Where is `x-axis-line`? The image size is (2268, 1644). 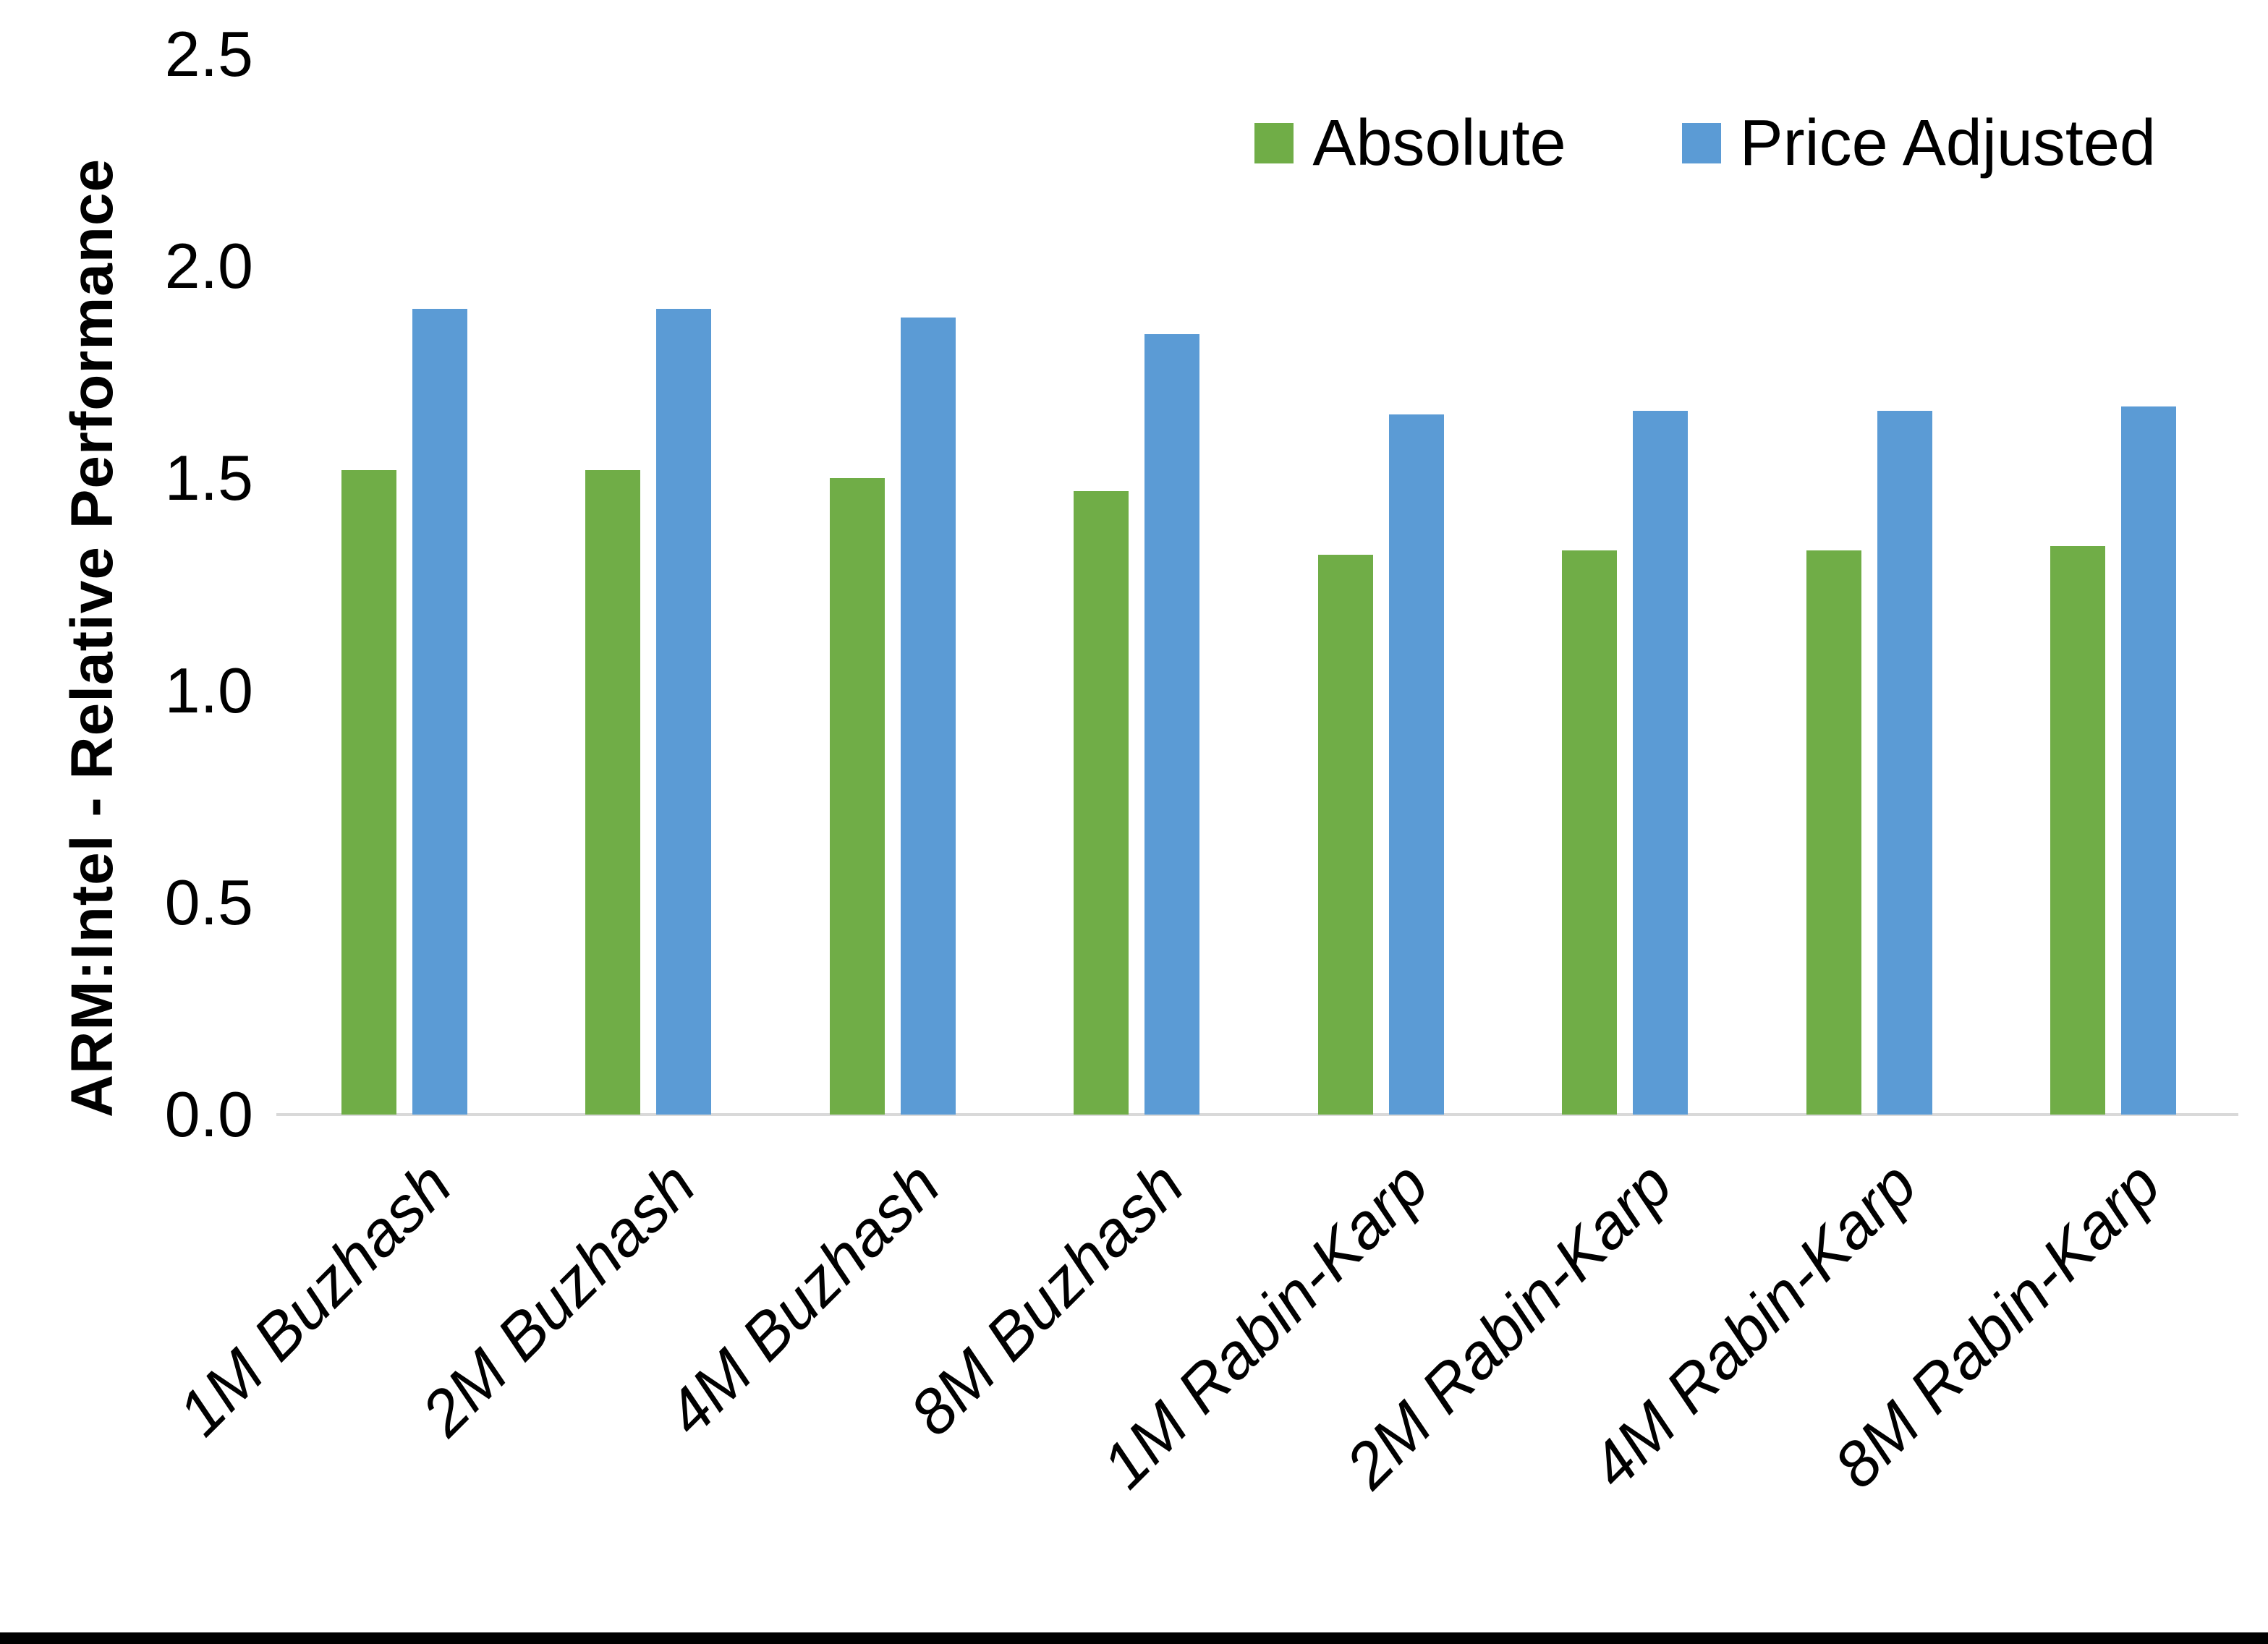 x-axis-line is located at coordinates (1257, 1114).